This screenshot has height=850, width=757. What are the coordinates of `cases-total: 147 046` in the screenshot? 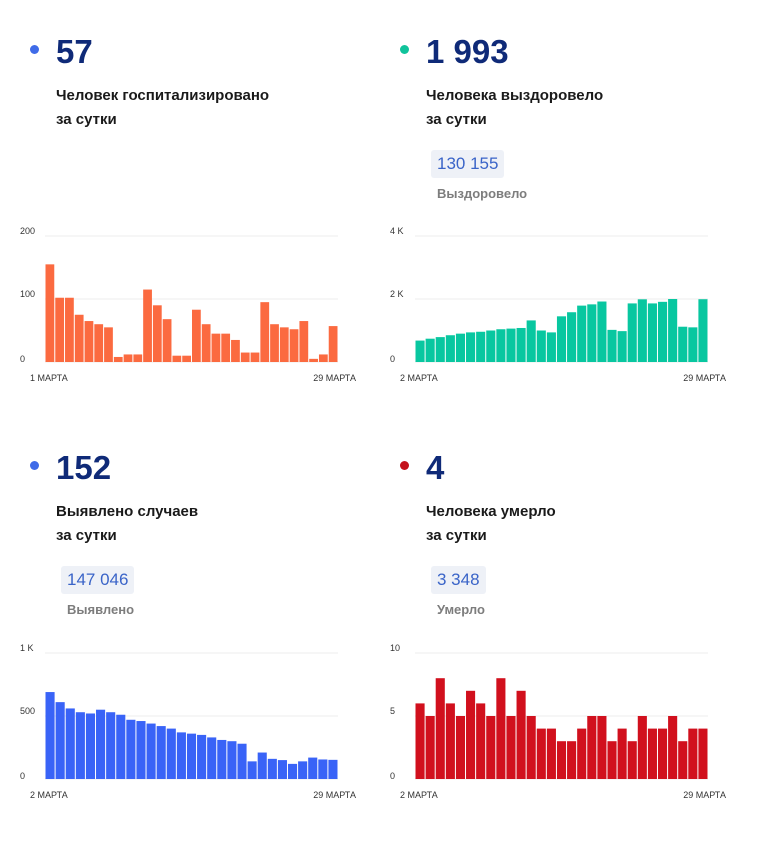 It's located at (98, 580).